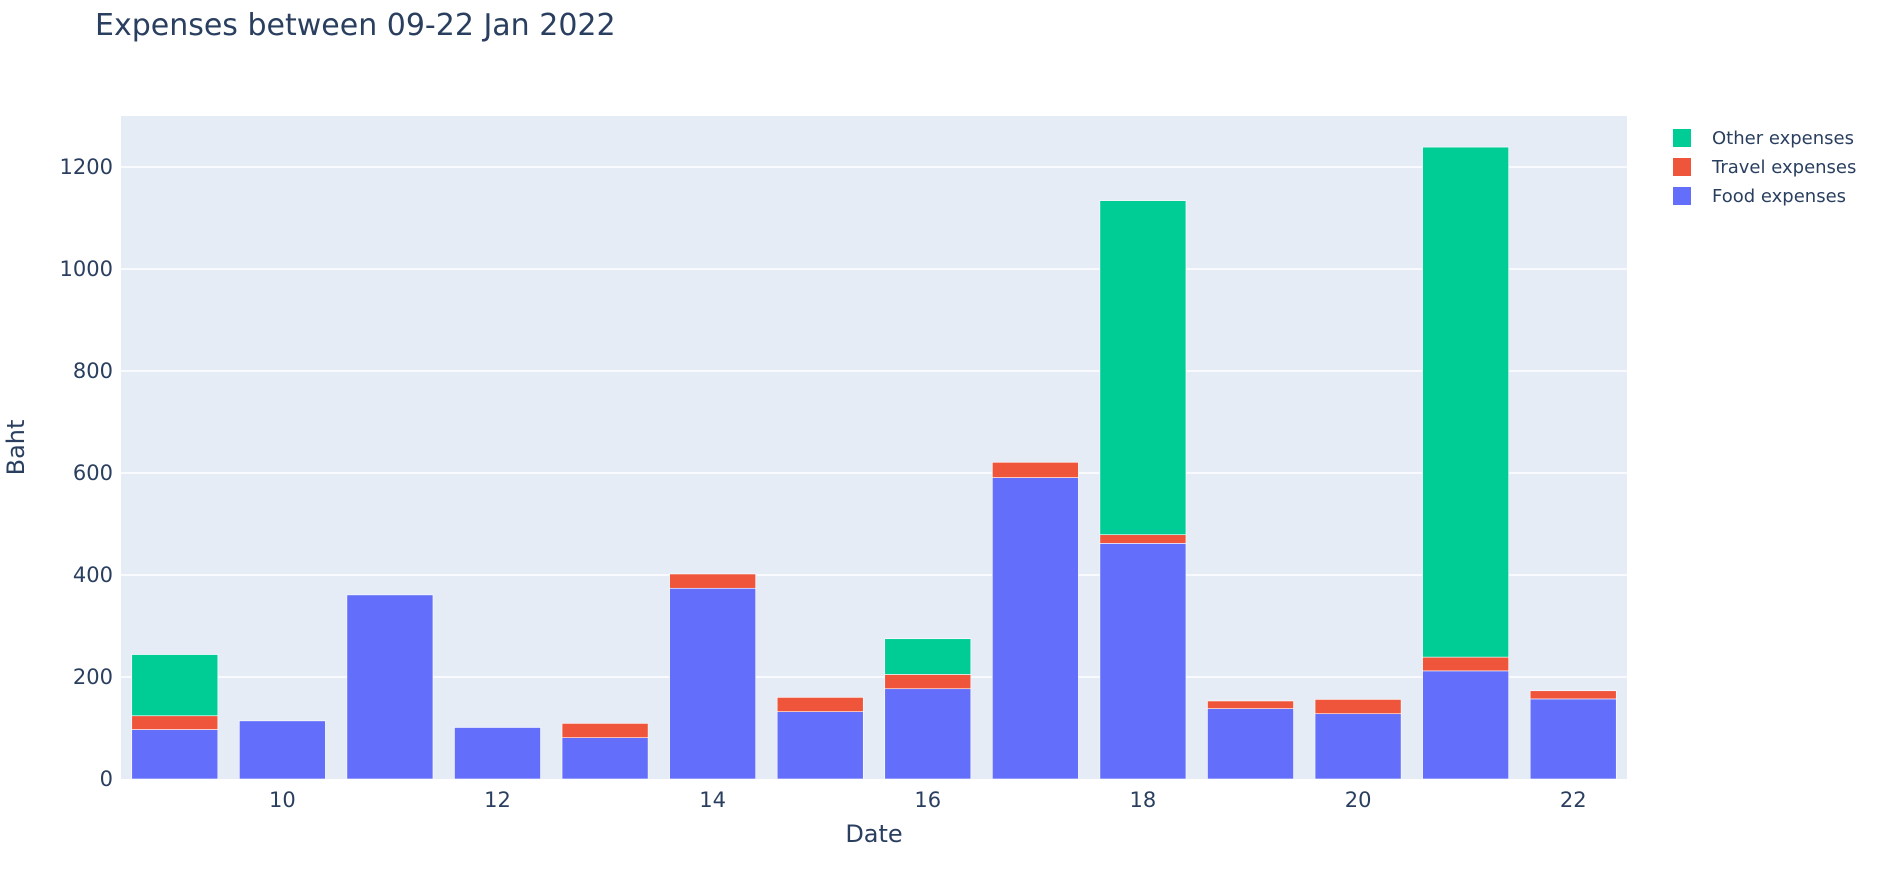 The image size is (1883, 874). What do you see at coordinates (1143, 800) in the screenshot?
I see `x-tick-label: 18` at bounding box center [1143, 800].